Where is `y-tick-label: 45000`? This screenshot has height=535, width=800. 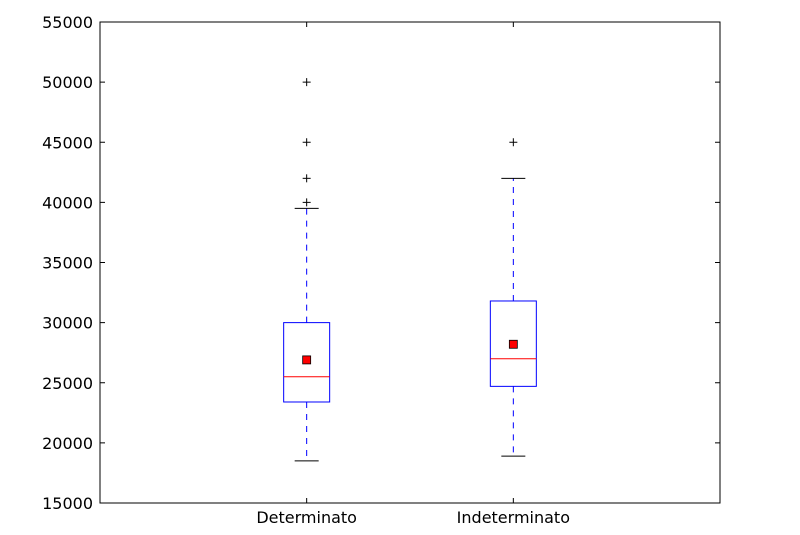
y-tick-label: 45000 is located at coordinates (67, 142).